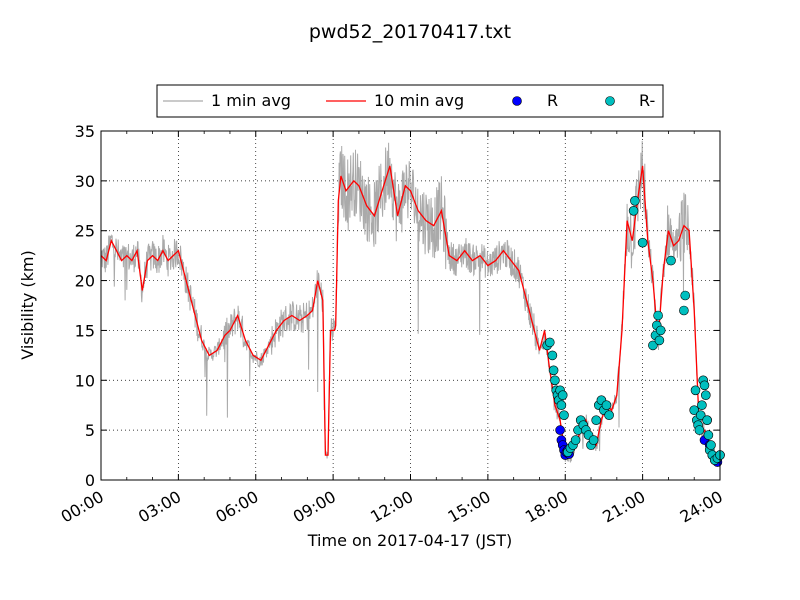 This screenshot has width=800, height=600. Describe the element at coordinates (85, 131) in the screenshot. I see `y-tick-label: 35` at that location.